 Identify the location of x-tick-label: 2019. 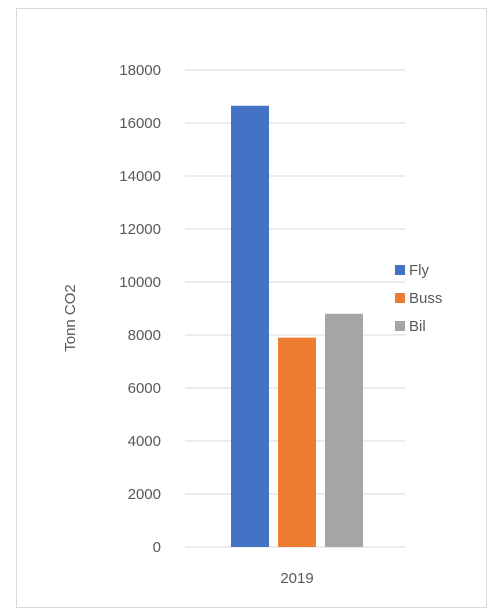
(296, 578).